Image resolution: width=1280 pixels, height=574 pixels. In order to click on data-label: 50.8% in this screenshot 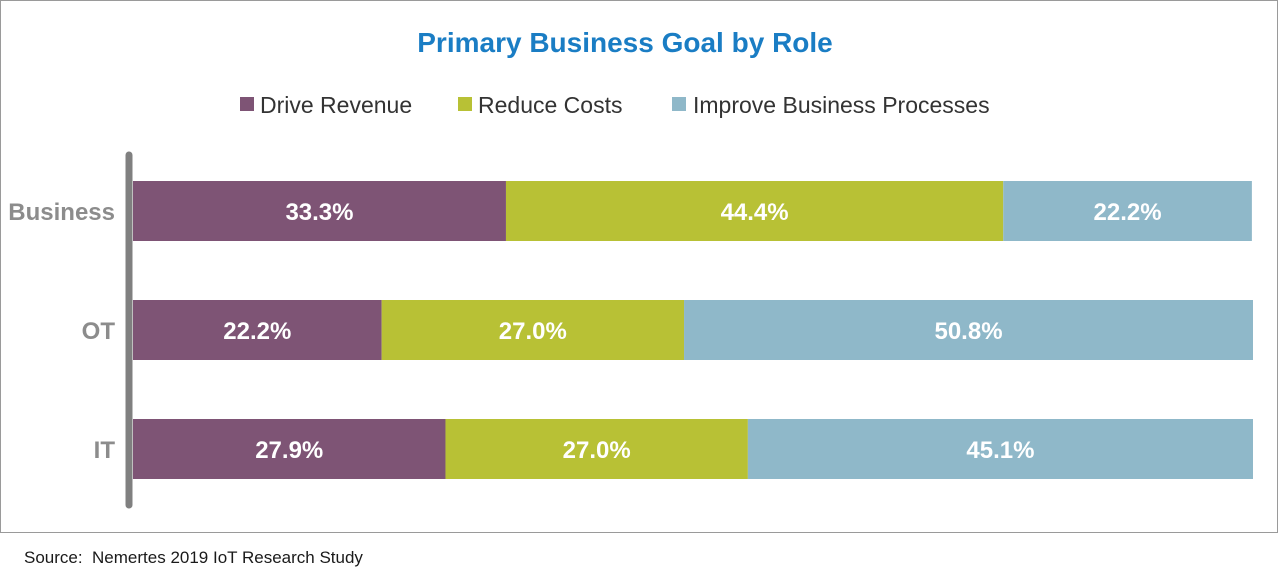, I will do `click(968, 331)`.